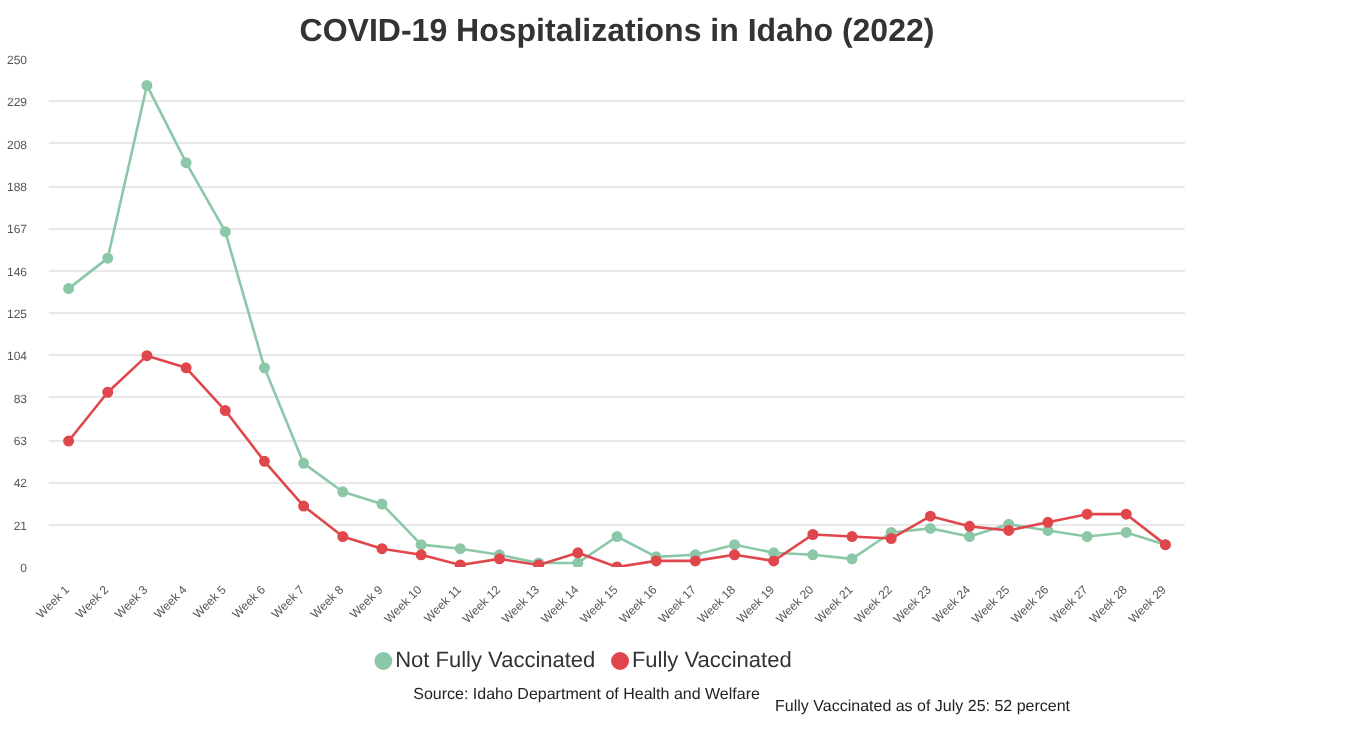 This screenshot has height=750, width=1352. Describe the element at coordinates (495, 661) in the screenshot. I see `legend-label: Not Fully Vaccinated` at that location.